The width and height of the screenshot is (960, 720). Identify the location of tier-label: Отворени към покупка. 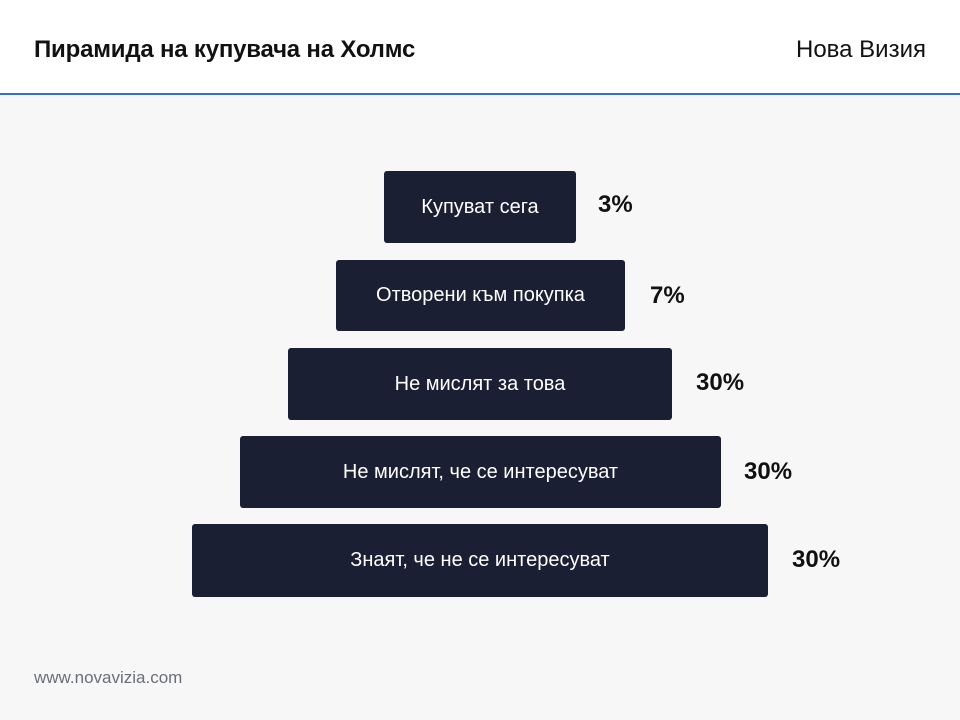
(480, 295).